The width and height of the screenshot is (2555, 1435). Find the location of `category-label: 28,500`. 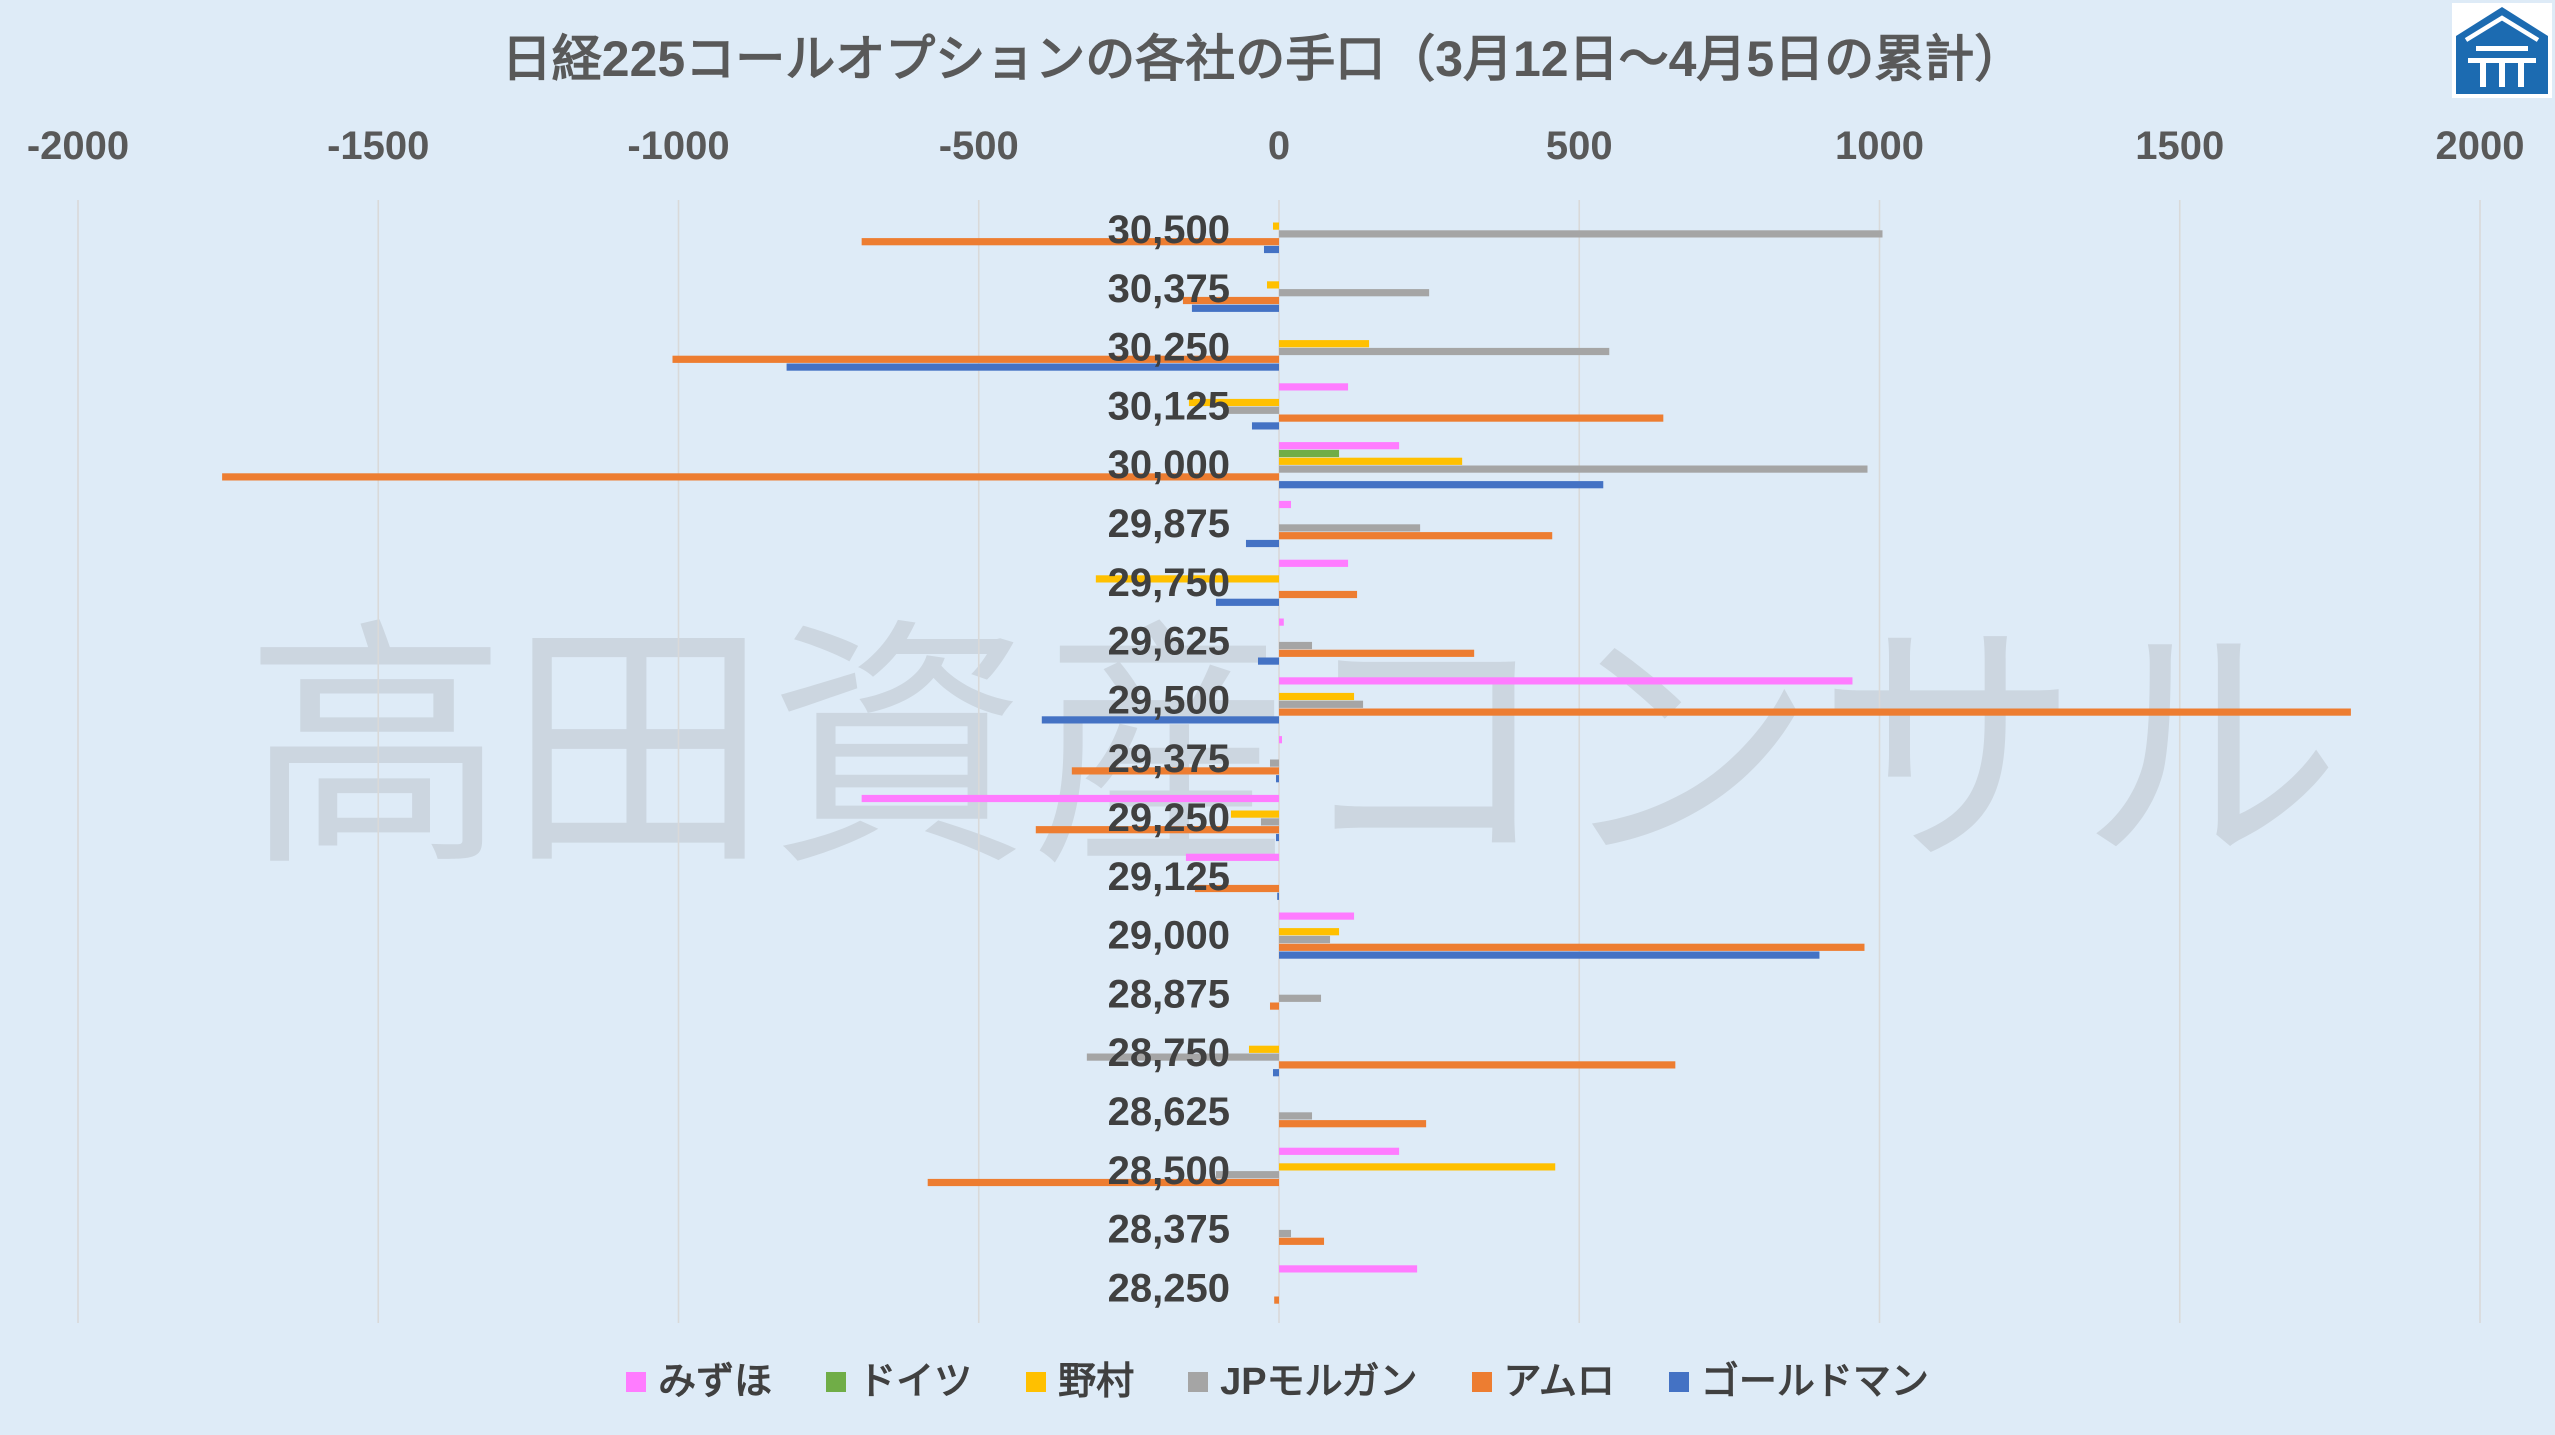

category-label: 28,500 is located at coordinates (1169, 1171).